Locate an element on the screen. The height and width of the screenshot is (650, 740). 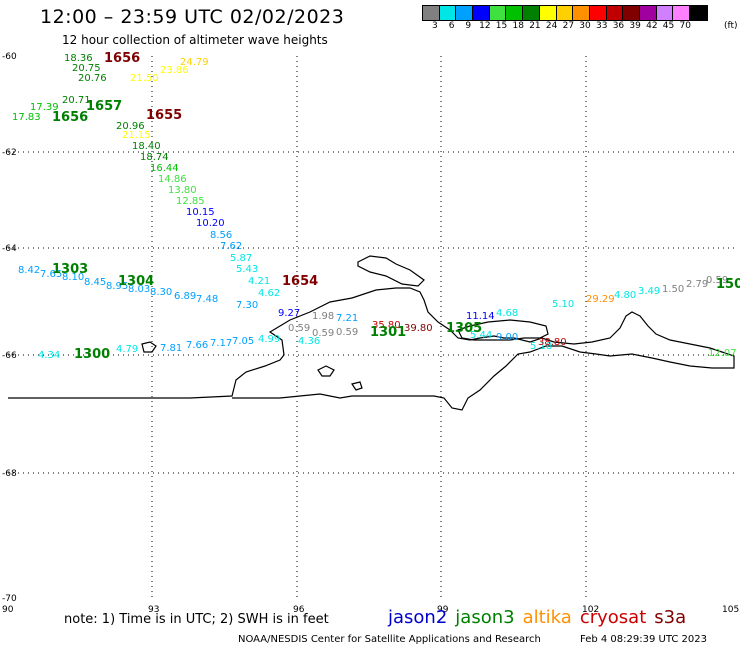
legend-label: 39 is located at coordinates (635, 26).